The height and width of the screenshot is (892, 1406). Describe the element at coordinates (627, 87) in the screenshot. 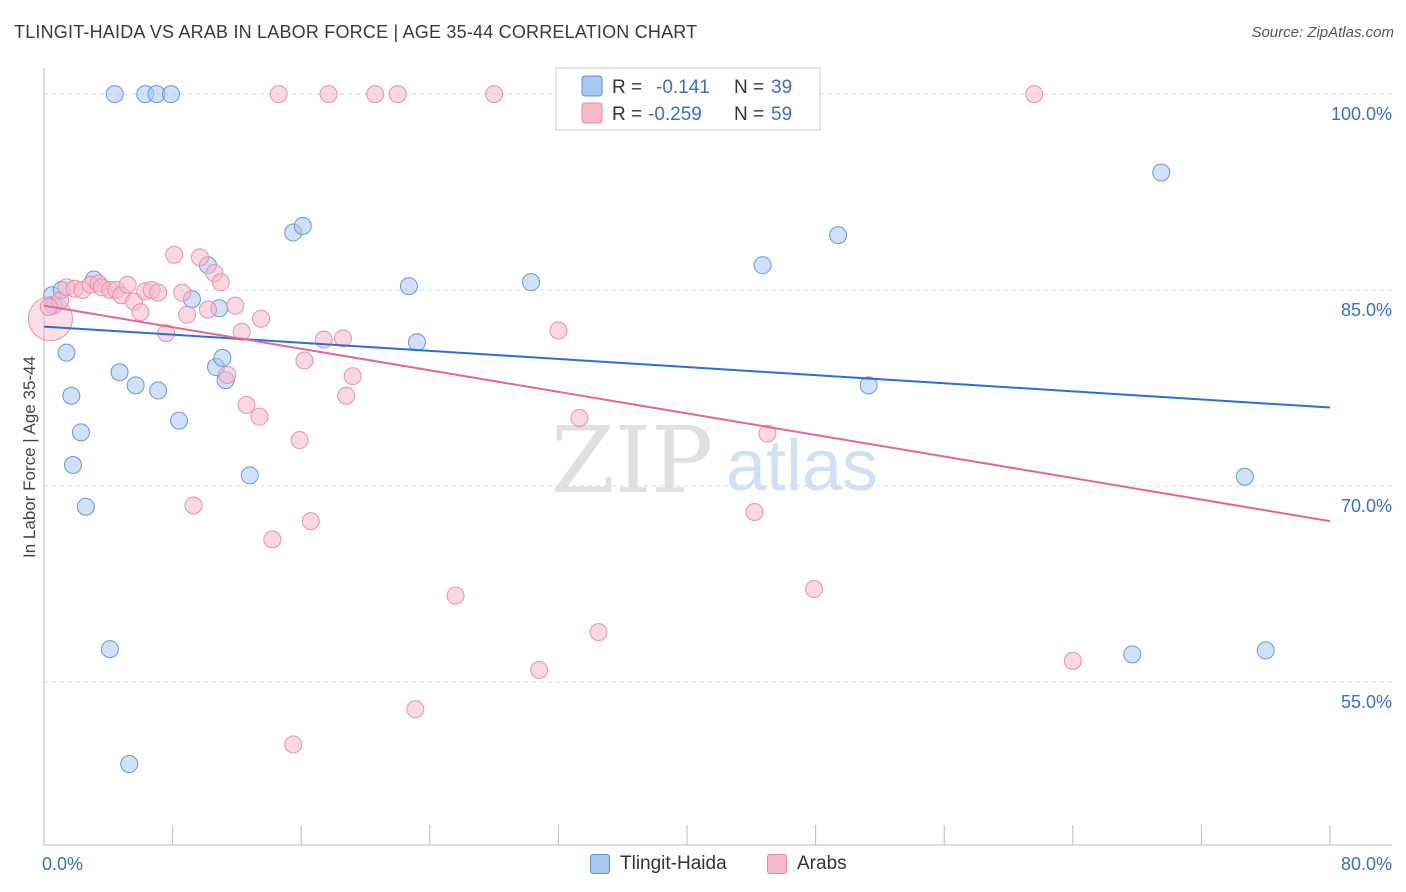

I see `legend-r-label-1: R =` at that location.